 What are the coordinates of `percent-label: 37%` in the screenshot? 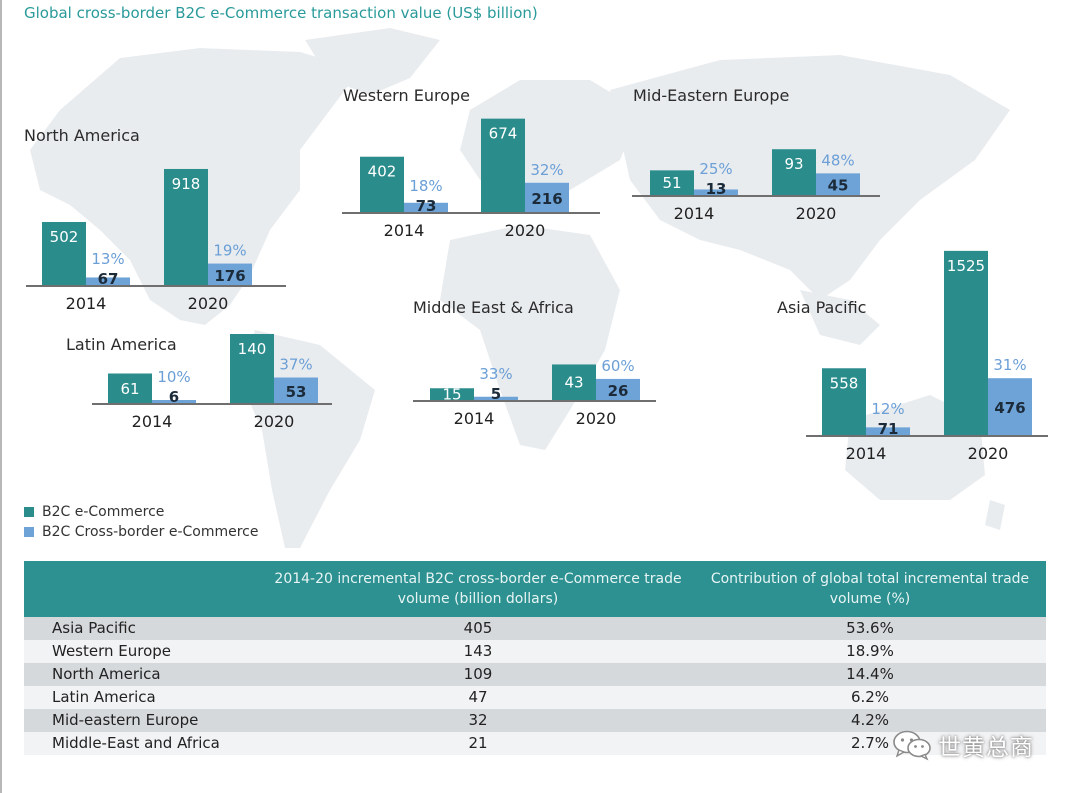 It's located at (295, 365).